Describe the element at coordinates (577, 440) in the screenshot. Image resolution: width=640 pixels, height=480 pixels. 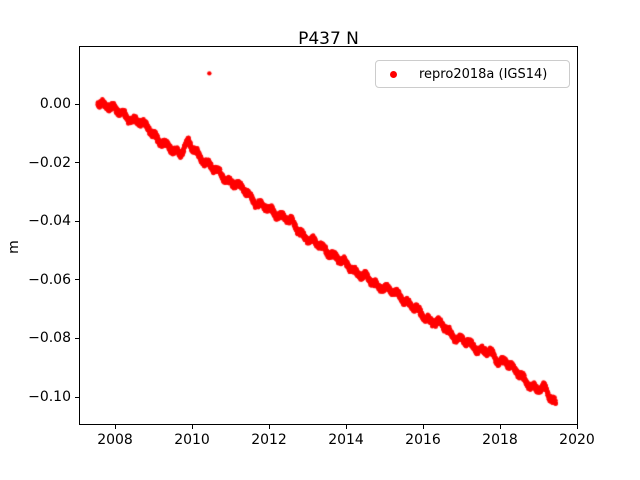
I see `x-tick-label: 2020` at that location.